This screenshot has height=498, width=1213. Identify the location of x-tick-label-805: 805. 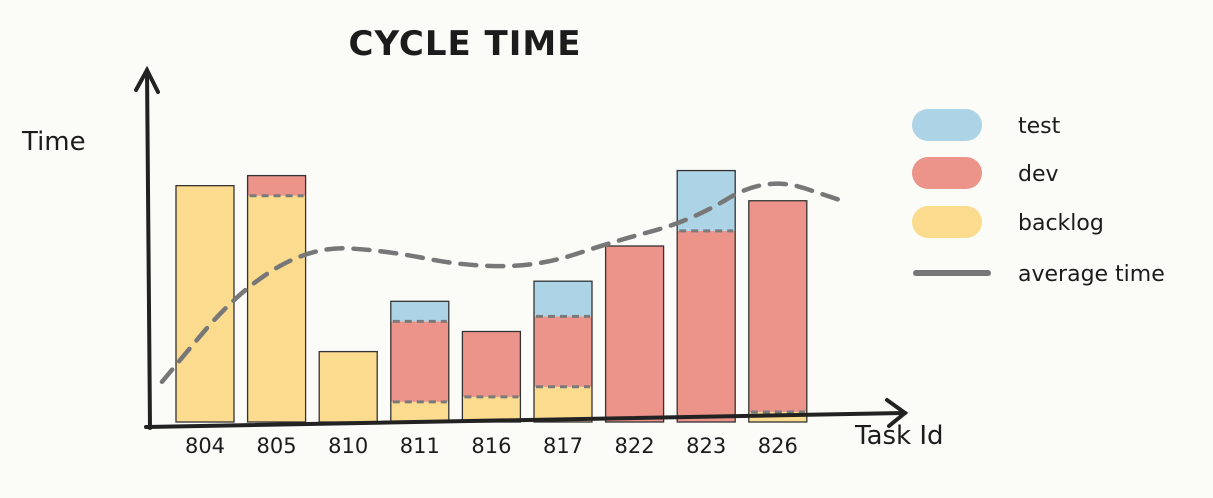
(277, 446).